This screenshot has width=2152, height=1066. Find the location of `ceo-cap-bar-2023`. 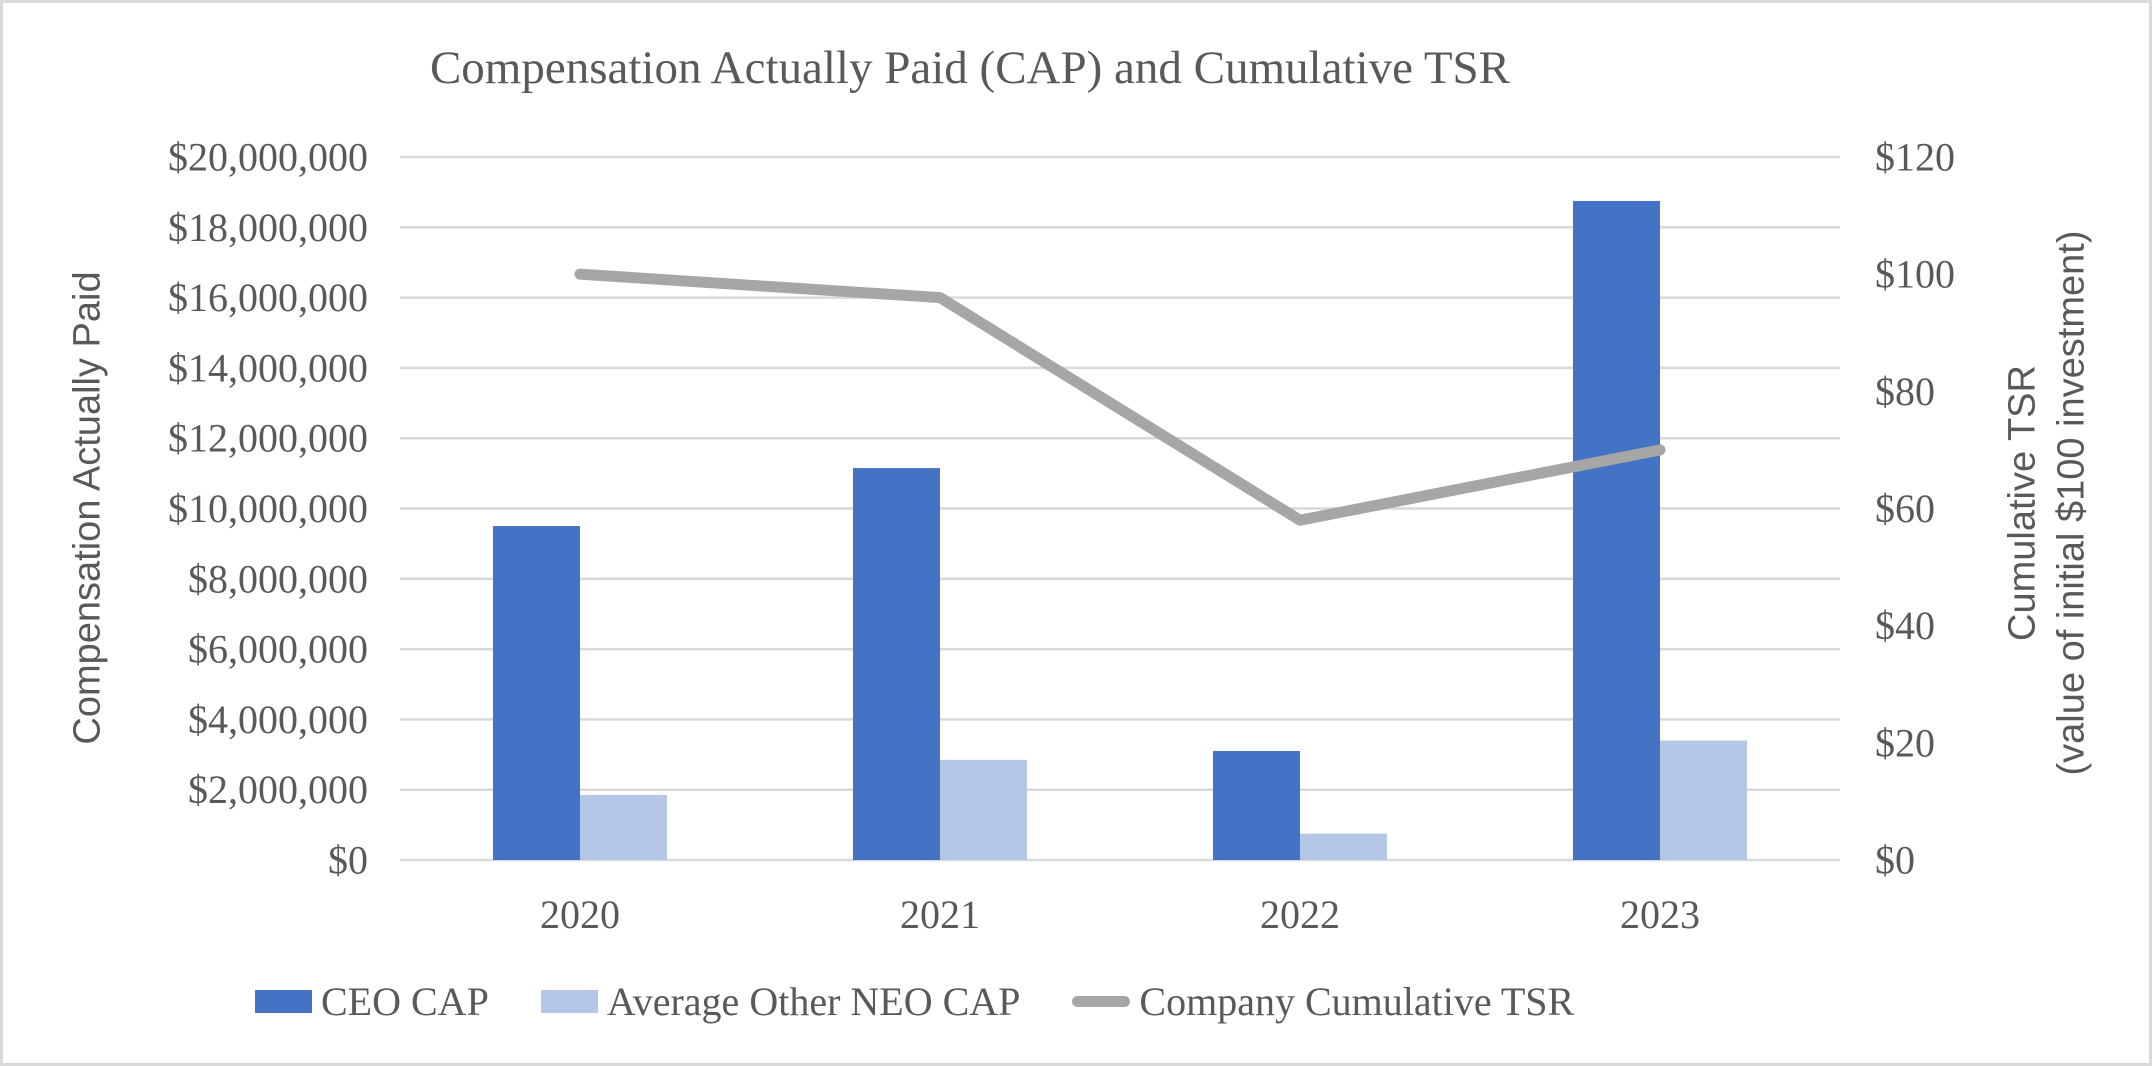

ceo-cap-bar-2023 is located at coordinates (1616, 530).